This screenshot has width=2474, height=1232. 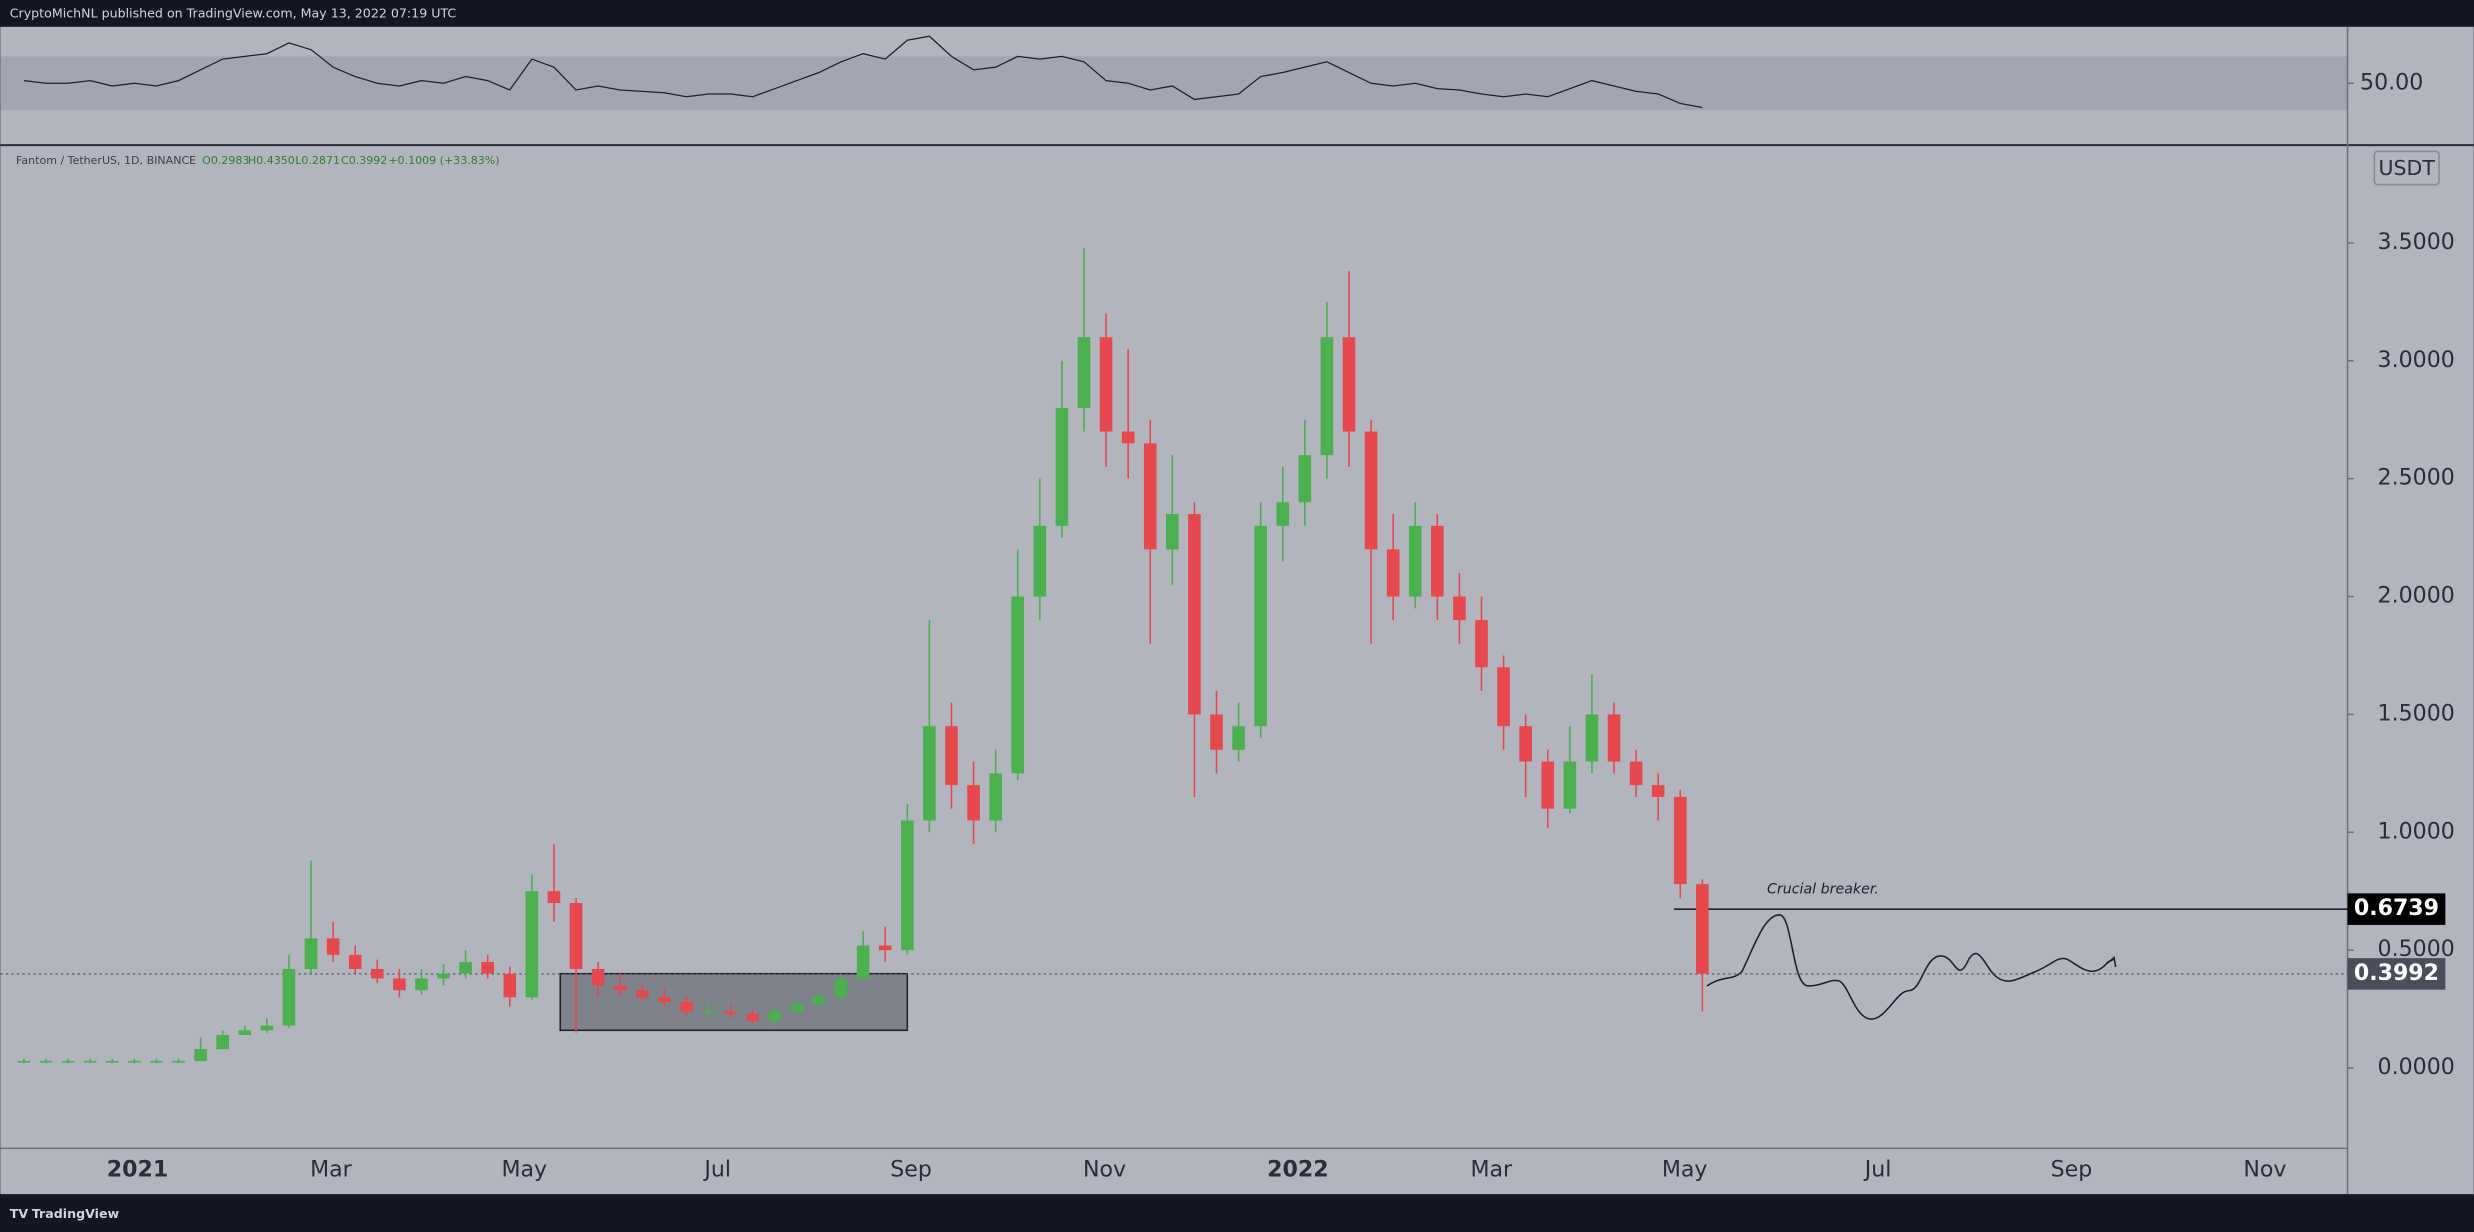 What do you see at coordinates (2416, 949) in the screenshot?
I see `y-tick-label: 0.5000` at bounding box center [2416, 949].